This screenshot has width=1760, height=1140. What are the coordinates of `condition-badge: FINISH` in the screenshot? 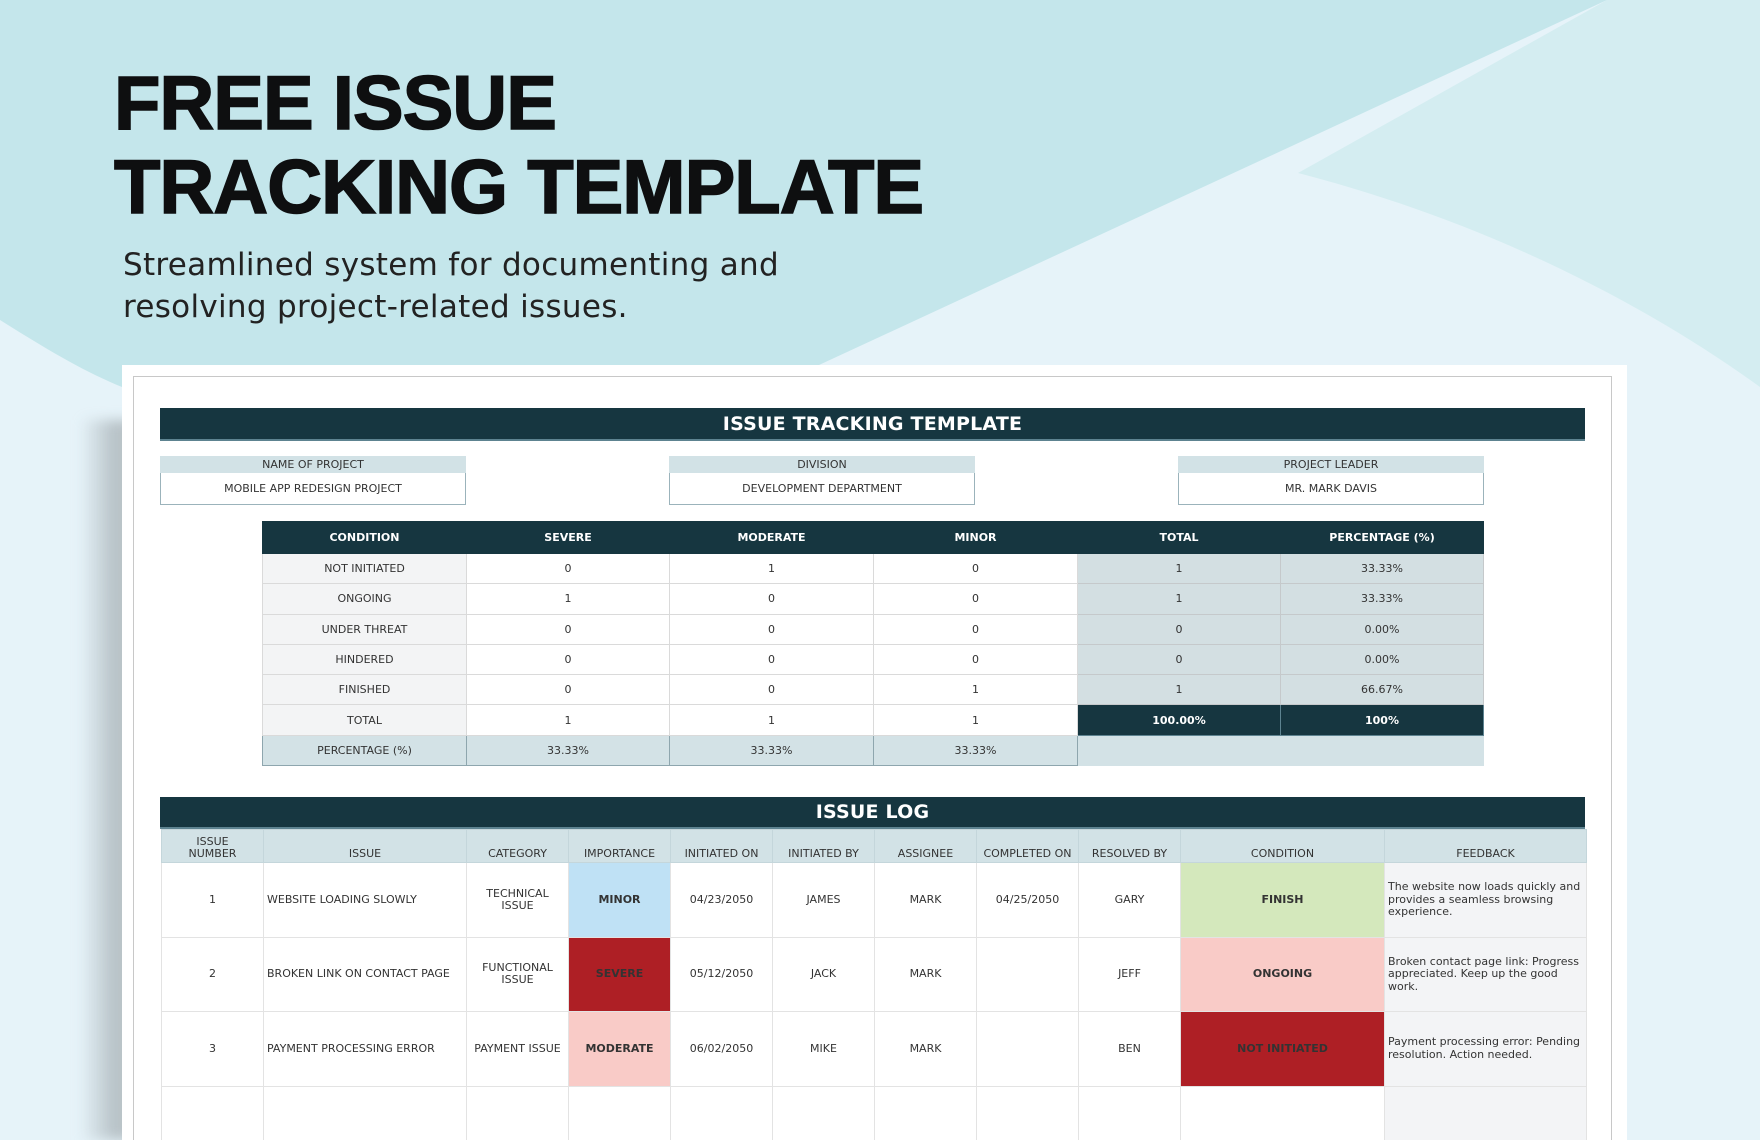 It's located at (1282, 900).